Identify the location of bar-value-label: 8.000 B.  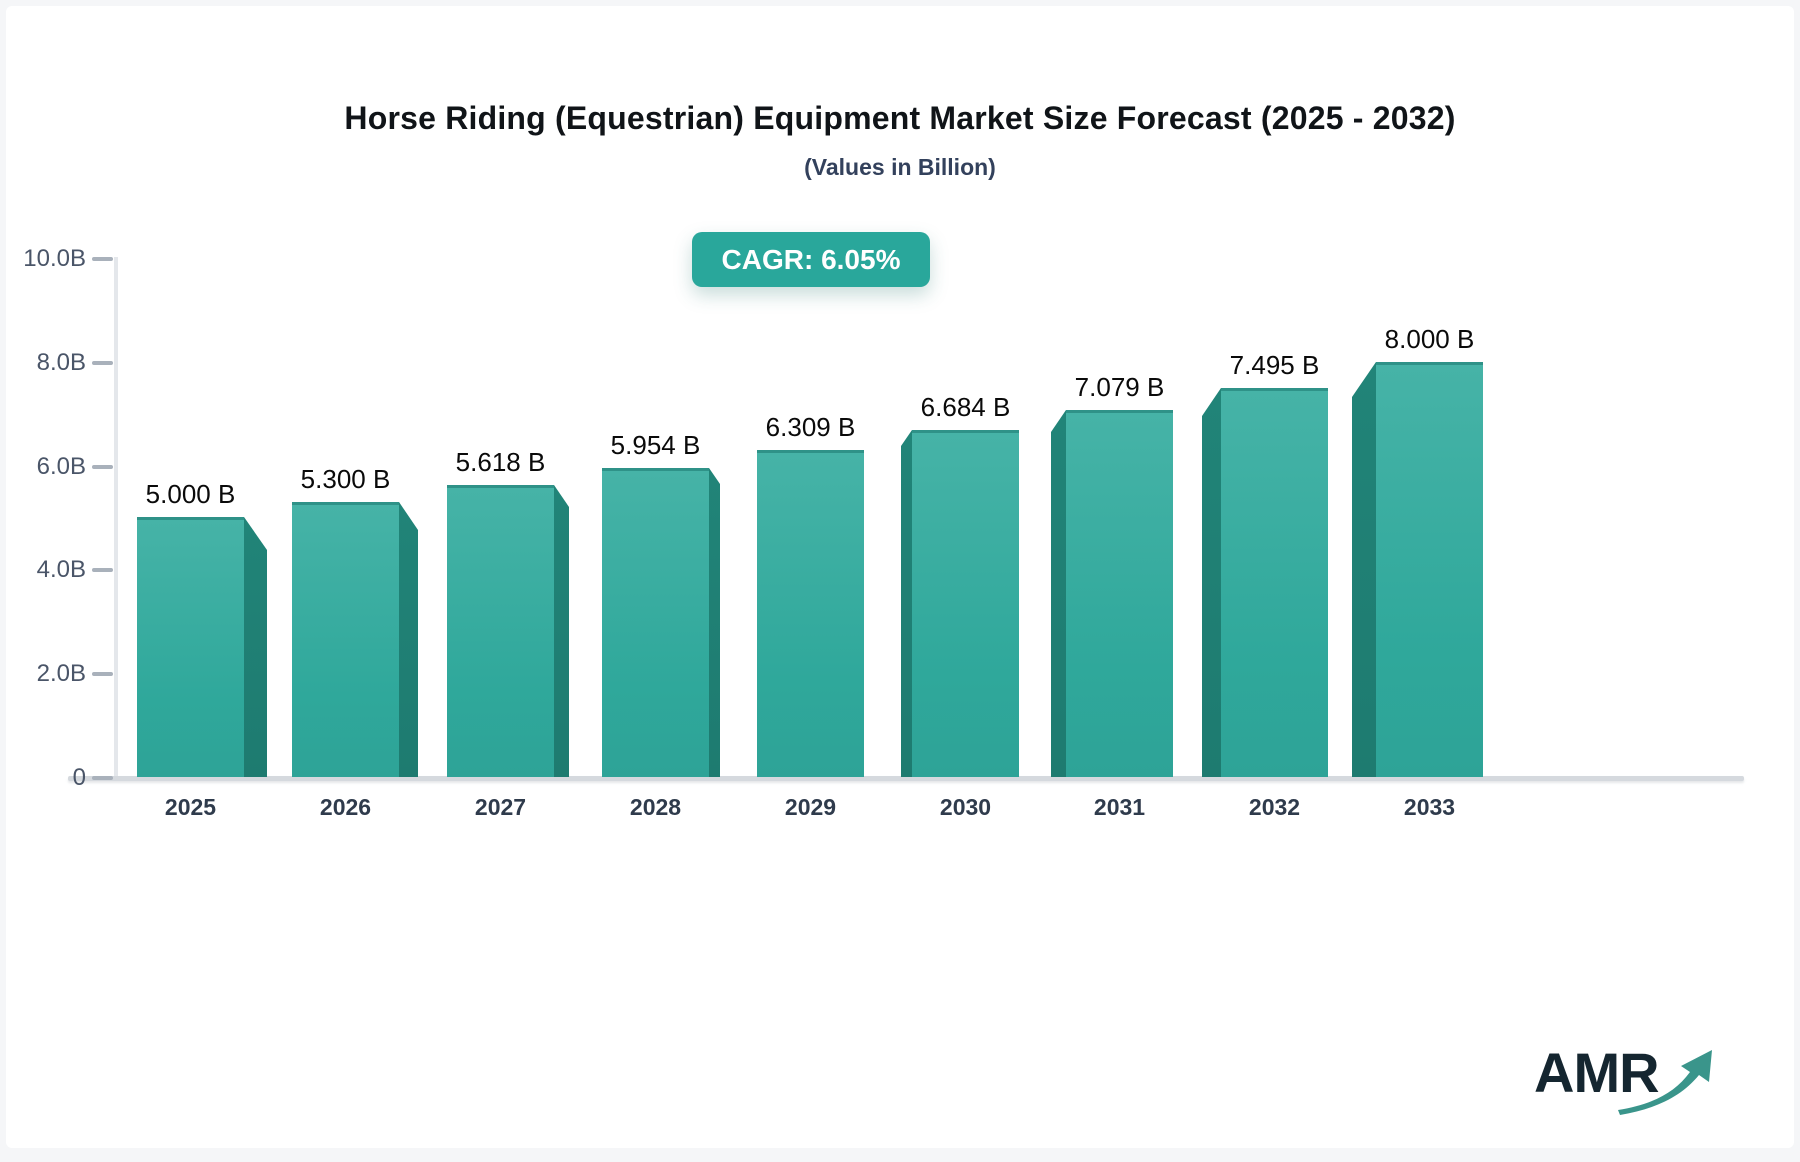
(1429, 339).